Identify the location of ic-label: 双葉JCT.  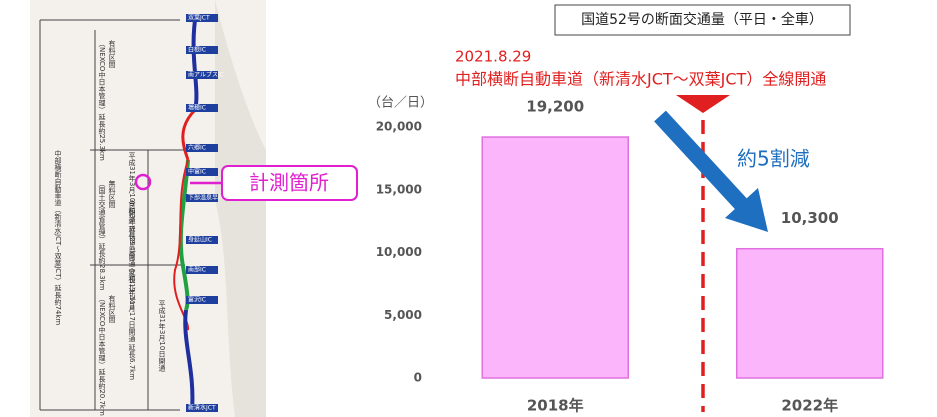
(199, 18).